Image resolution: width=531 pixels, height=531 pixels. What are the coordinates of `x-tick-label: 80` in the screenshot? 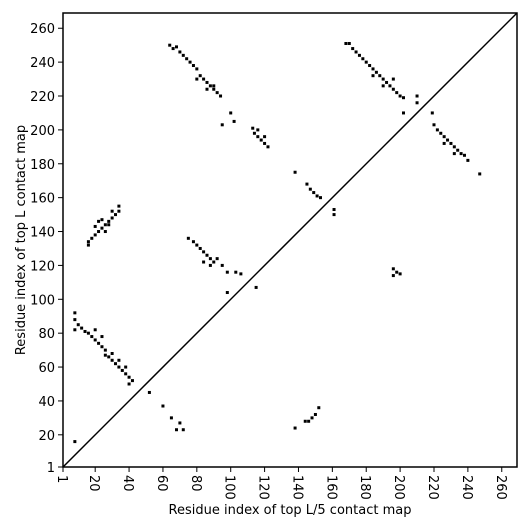 It's located at (195, 483).